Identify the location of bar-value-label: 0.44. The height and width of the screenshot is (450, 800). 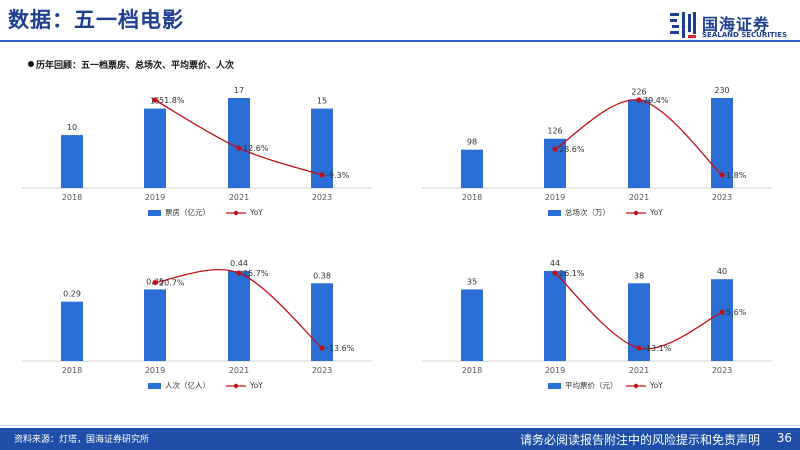
(239, 263).